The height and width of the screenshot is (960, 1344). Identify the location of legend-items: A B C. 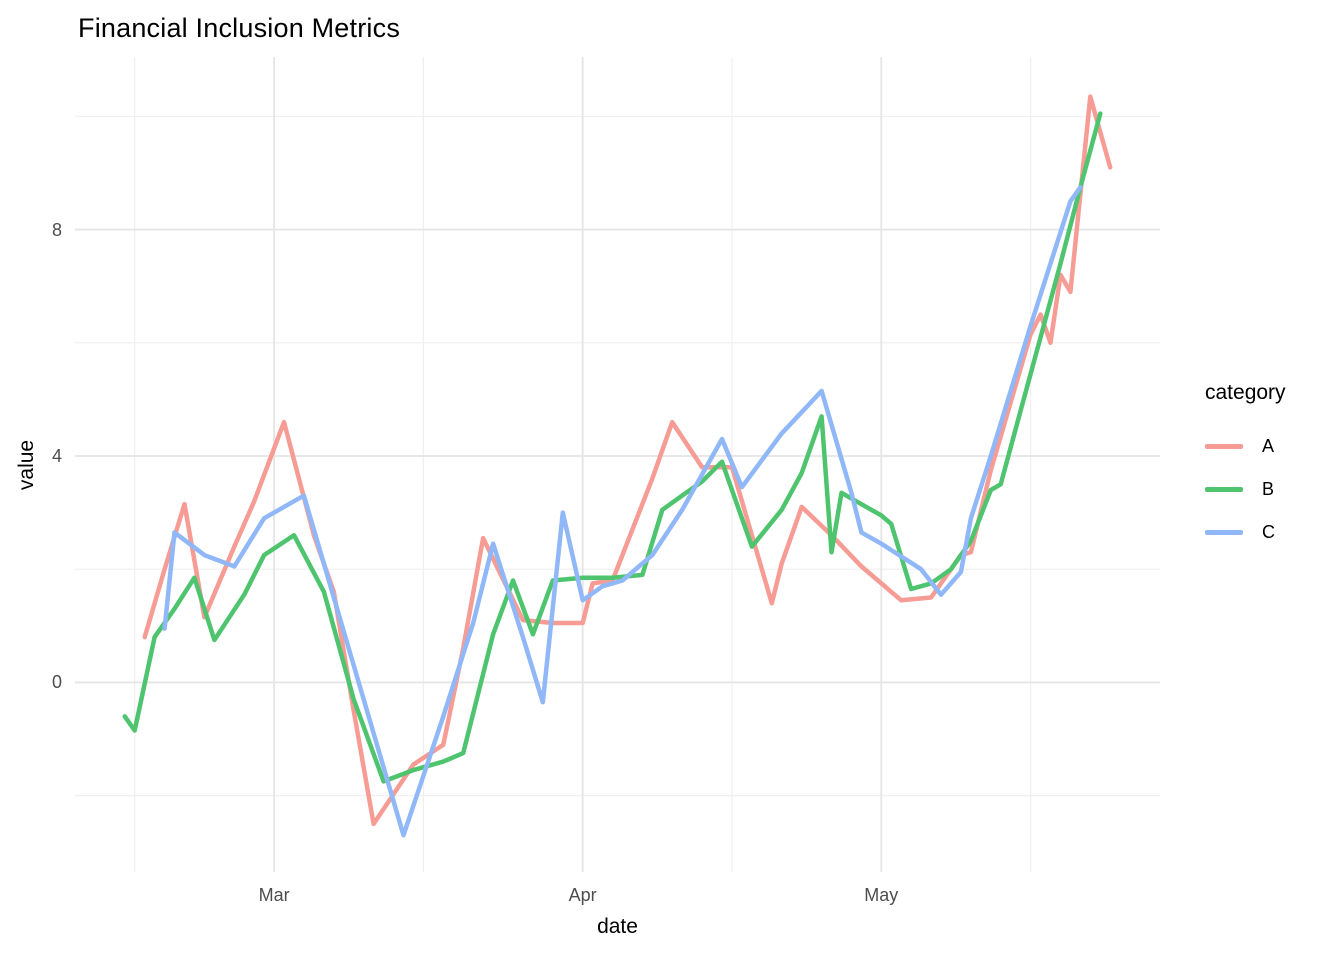
(1245, 489).